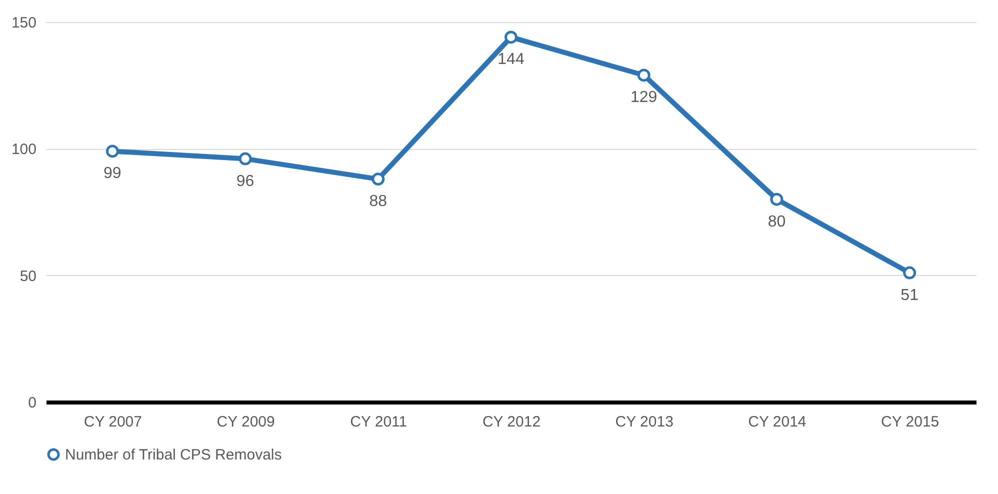 Image resolution: width=998 pixels, height=494 pixels. What do you see at coordinates (245, 181) in the screenshot?
I see `data-label: 96` at bounding box center [245, 181].